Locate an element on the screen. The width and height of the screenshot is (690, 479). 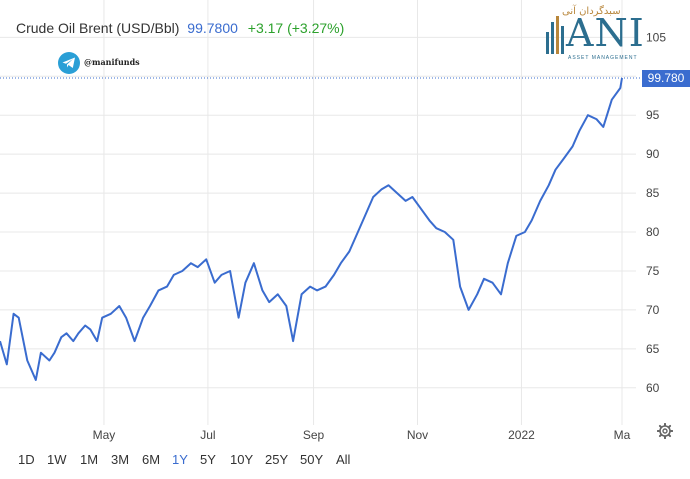
ani-logo: سبدگردان آنی ANI ASSET MANAGEMENT is located at coordinates (595, 33).